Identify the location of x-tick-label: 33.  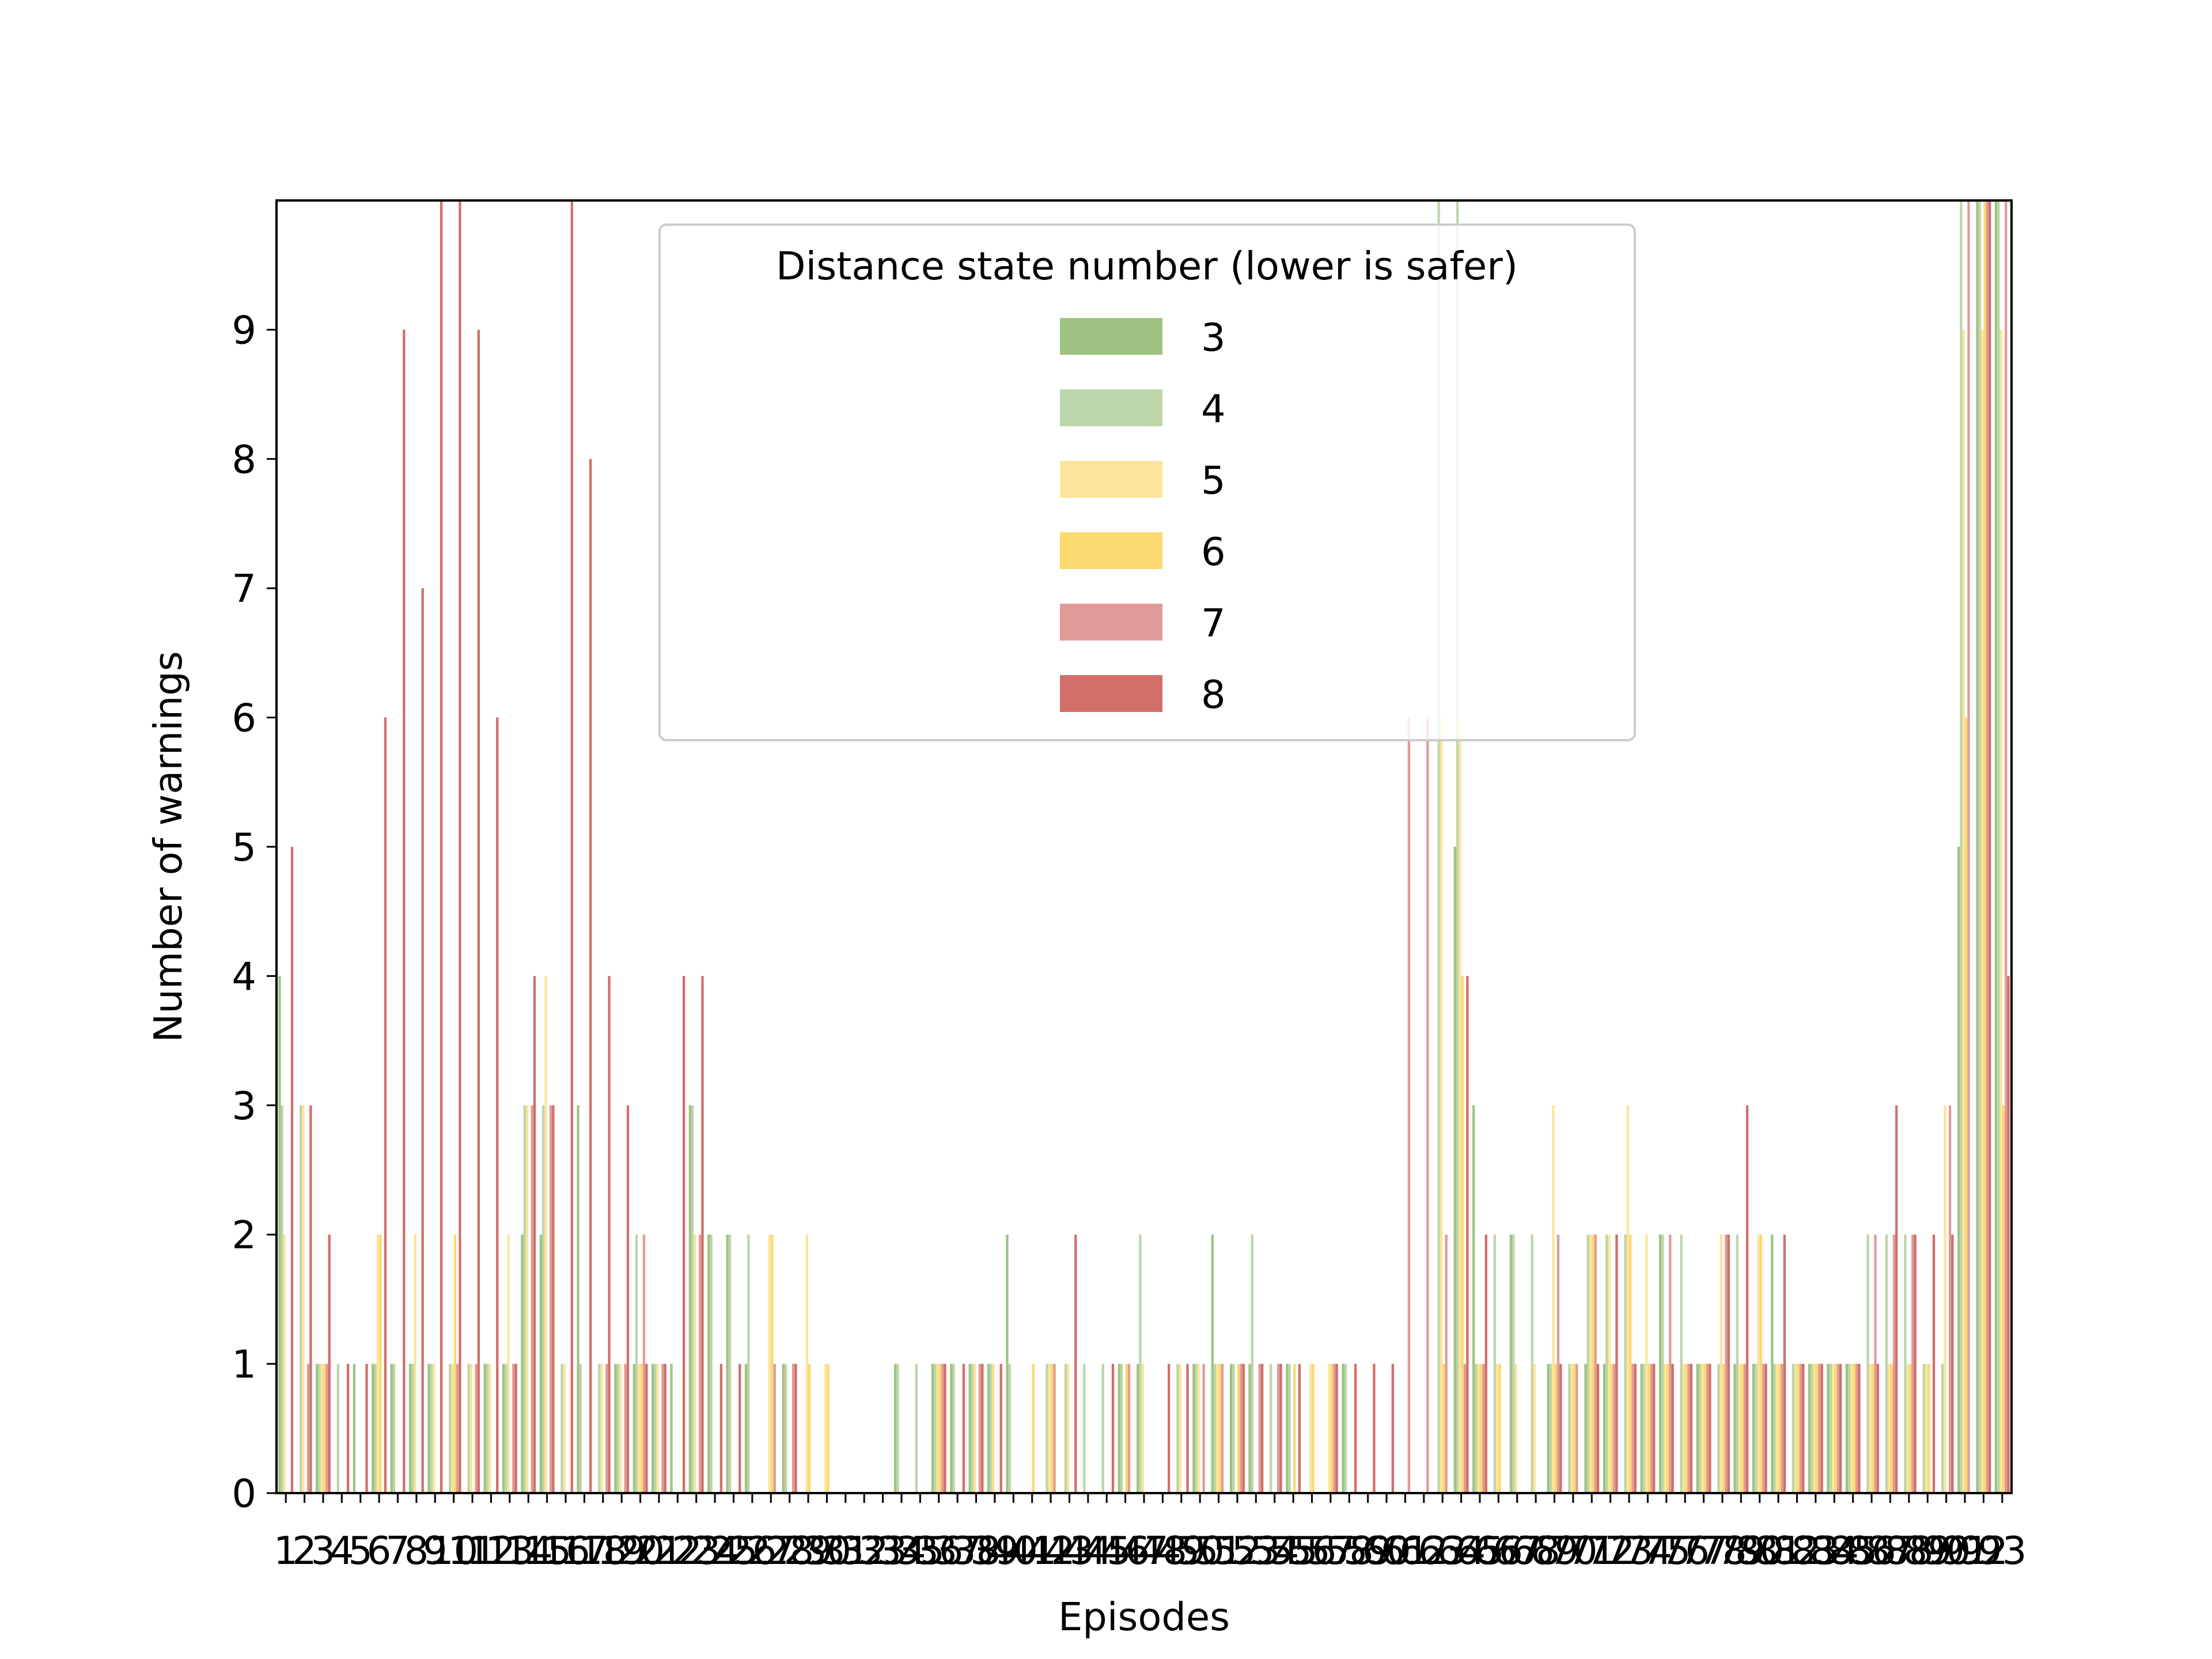
(882, 1550).